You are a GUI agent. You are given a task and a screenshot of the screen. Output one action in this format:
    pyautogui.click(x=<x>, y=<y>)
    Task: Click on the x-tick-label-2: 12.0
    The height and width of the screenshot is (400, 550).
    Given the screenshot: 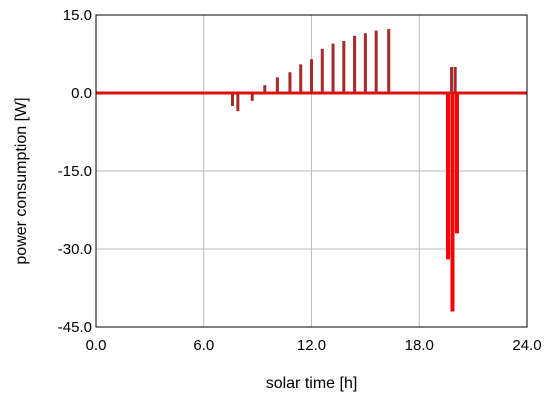 What is the action you would take?
    pyautogui.click(x=311, y=345)
    